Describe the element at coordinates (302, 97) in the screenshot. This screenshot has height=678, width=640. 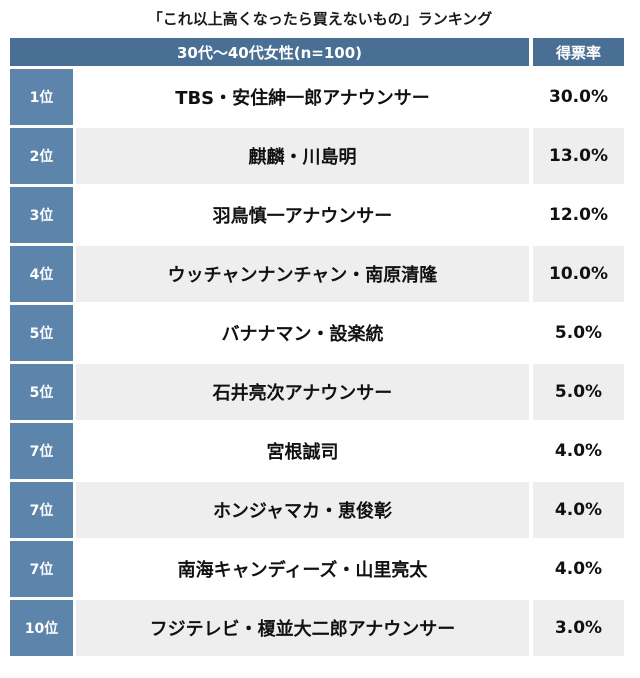
I see `name-cell: TBS・安住紳一郎アナウンサー` at that location.